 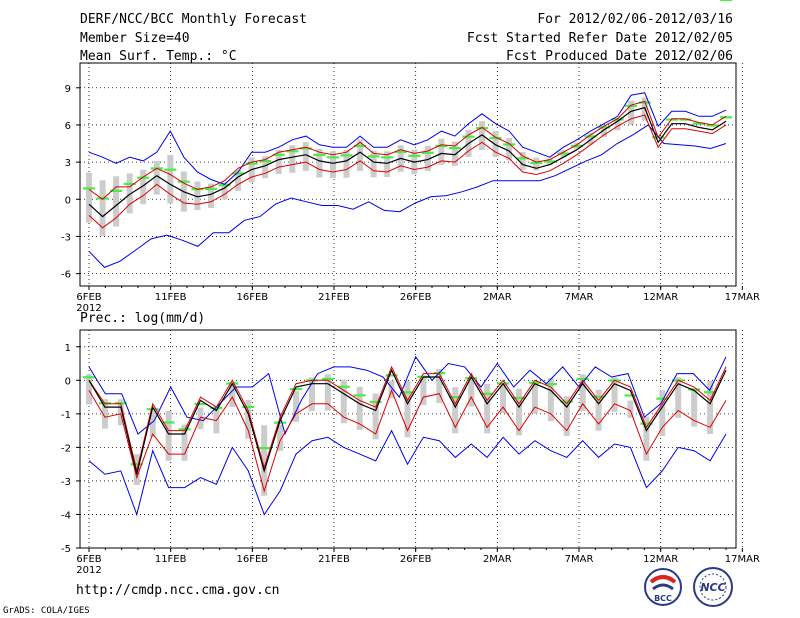 What do you see at coordinates (66, 448) in the screenshot?
I see `y-tick-label: -2` at bounding box center [66, 448].